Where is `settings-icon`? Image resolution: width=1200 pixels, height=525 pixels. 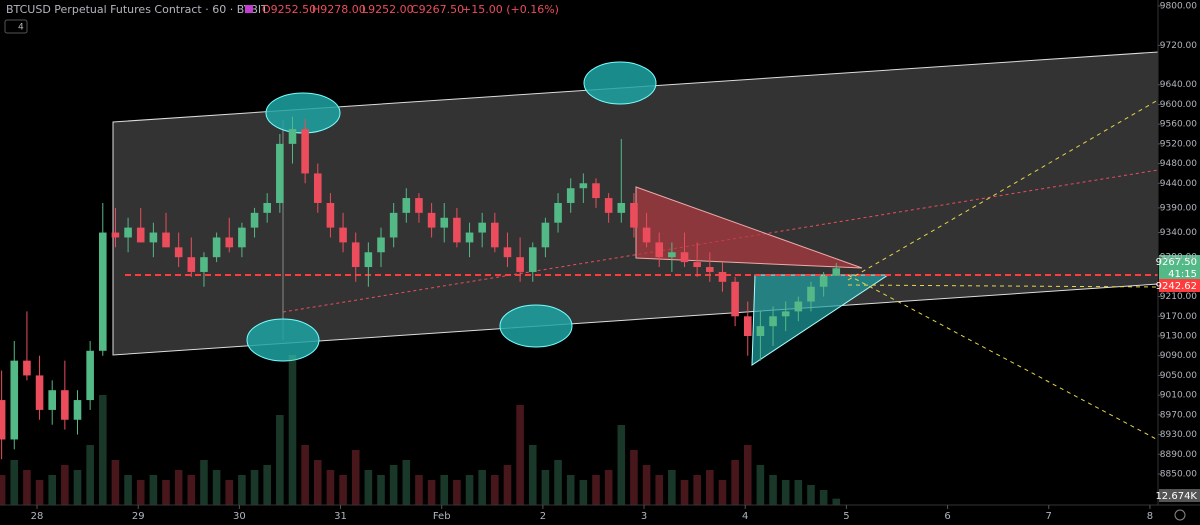 settings-icon is located at coordinates (1180, 515).